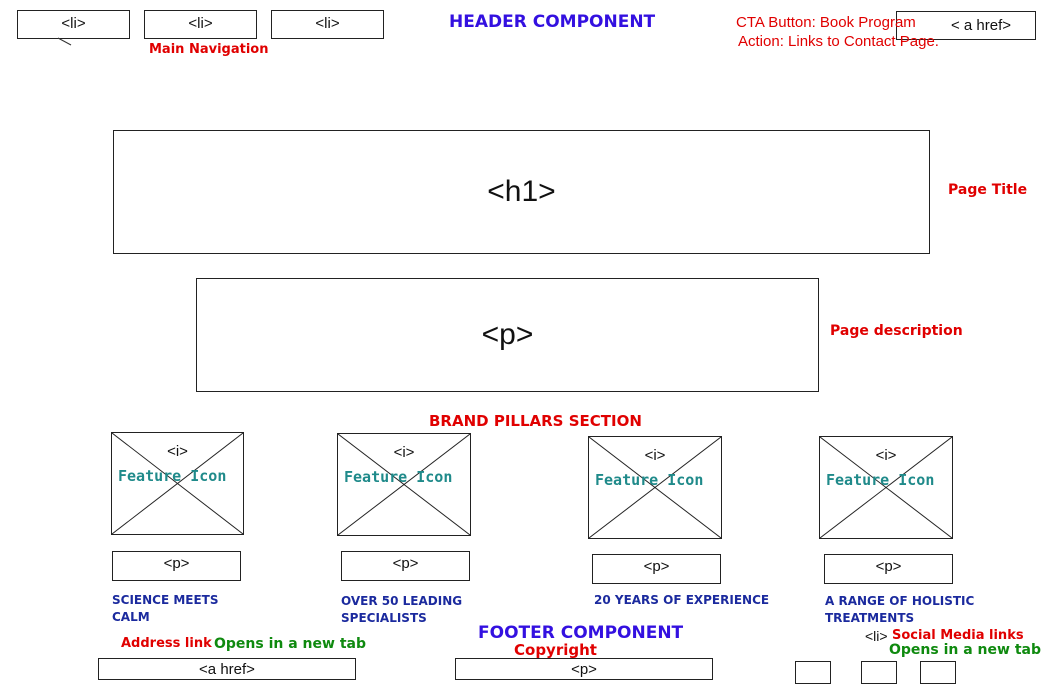 This screenshot has width=1061, height=686. Describe the element at coordinates (826, 22) in the screenshot. I see `cta-note-line1: CTA Button: Book Program` at that location.